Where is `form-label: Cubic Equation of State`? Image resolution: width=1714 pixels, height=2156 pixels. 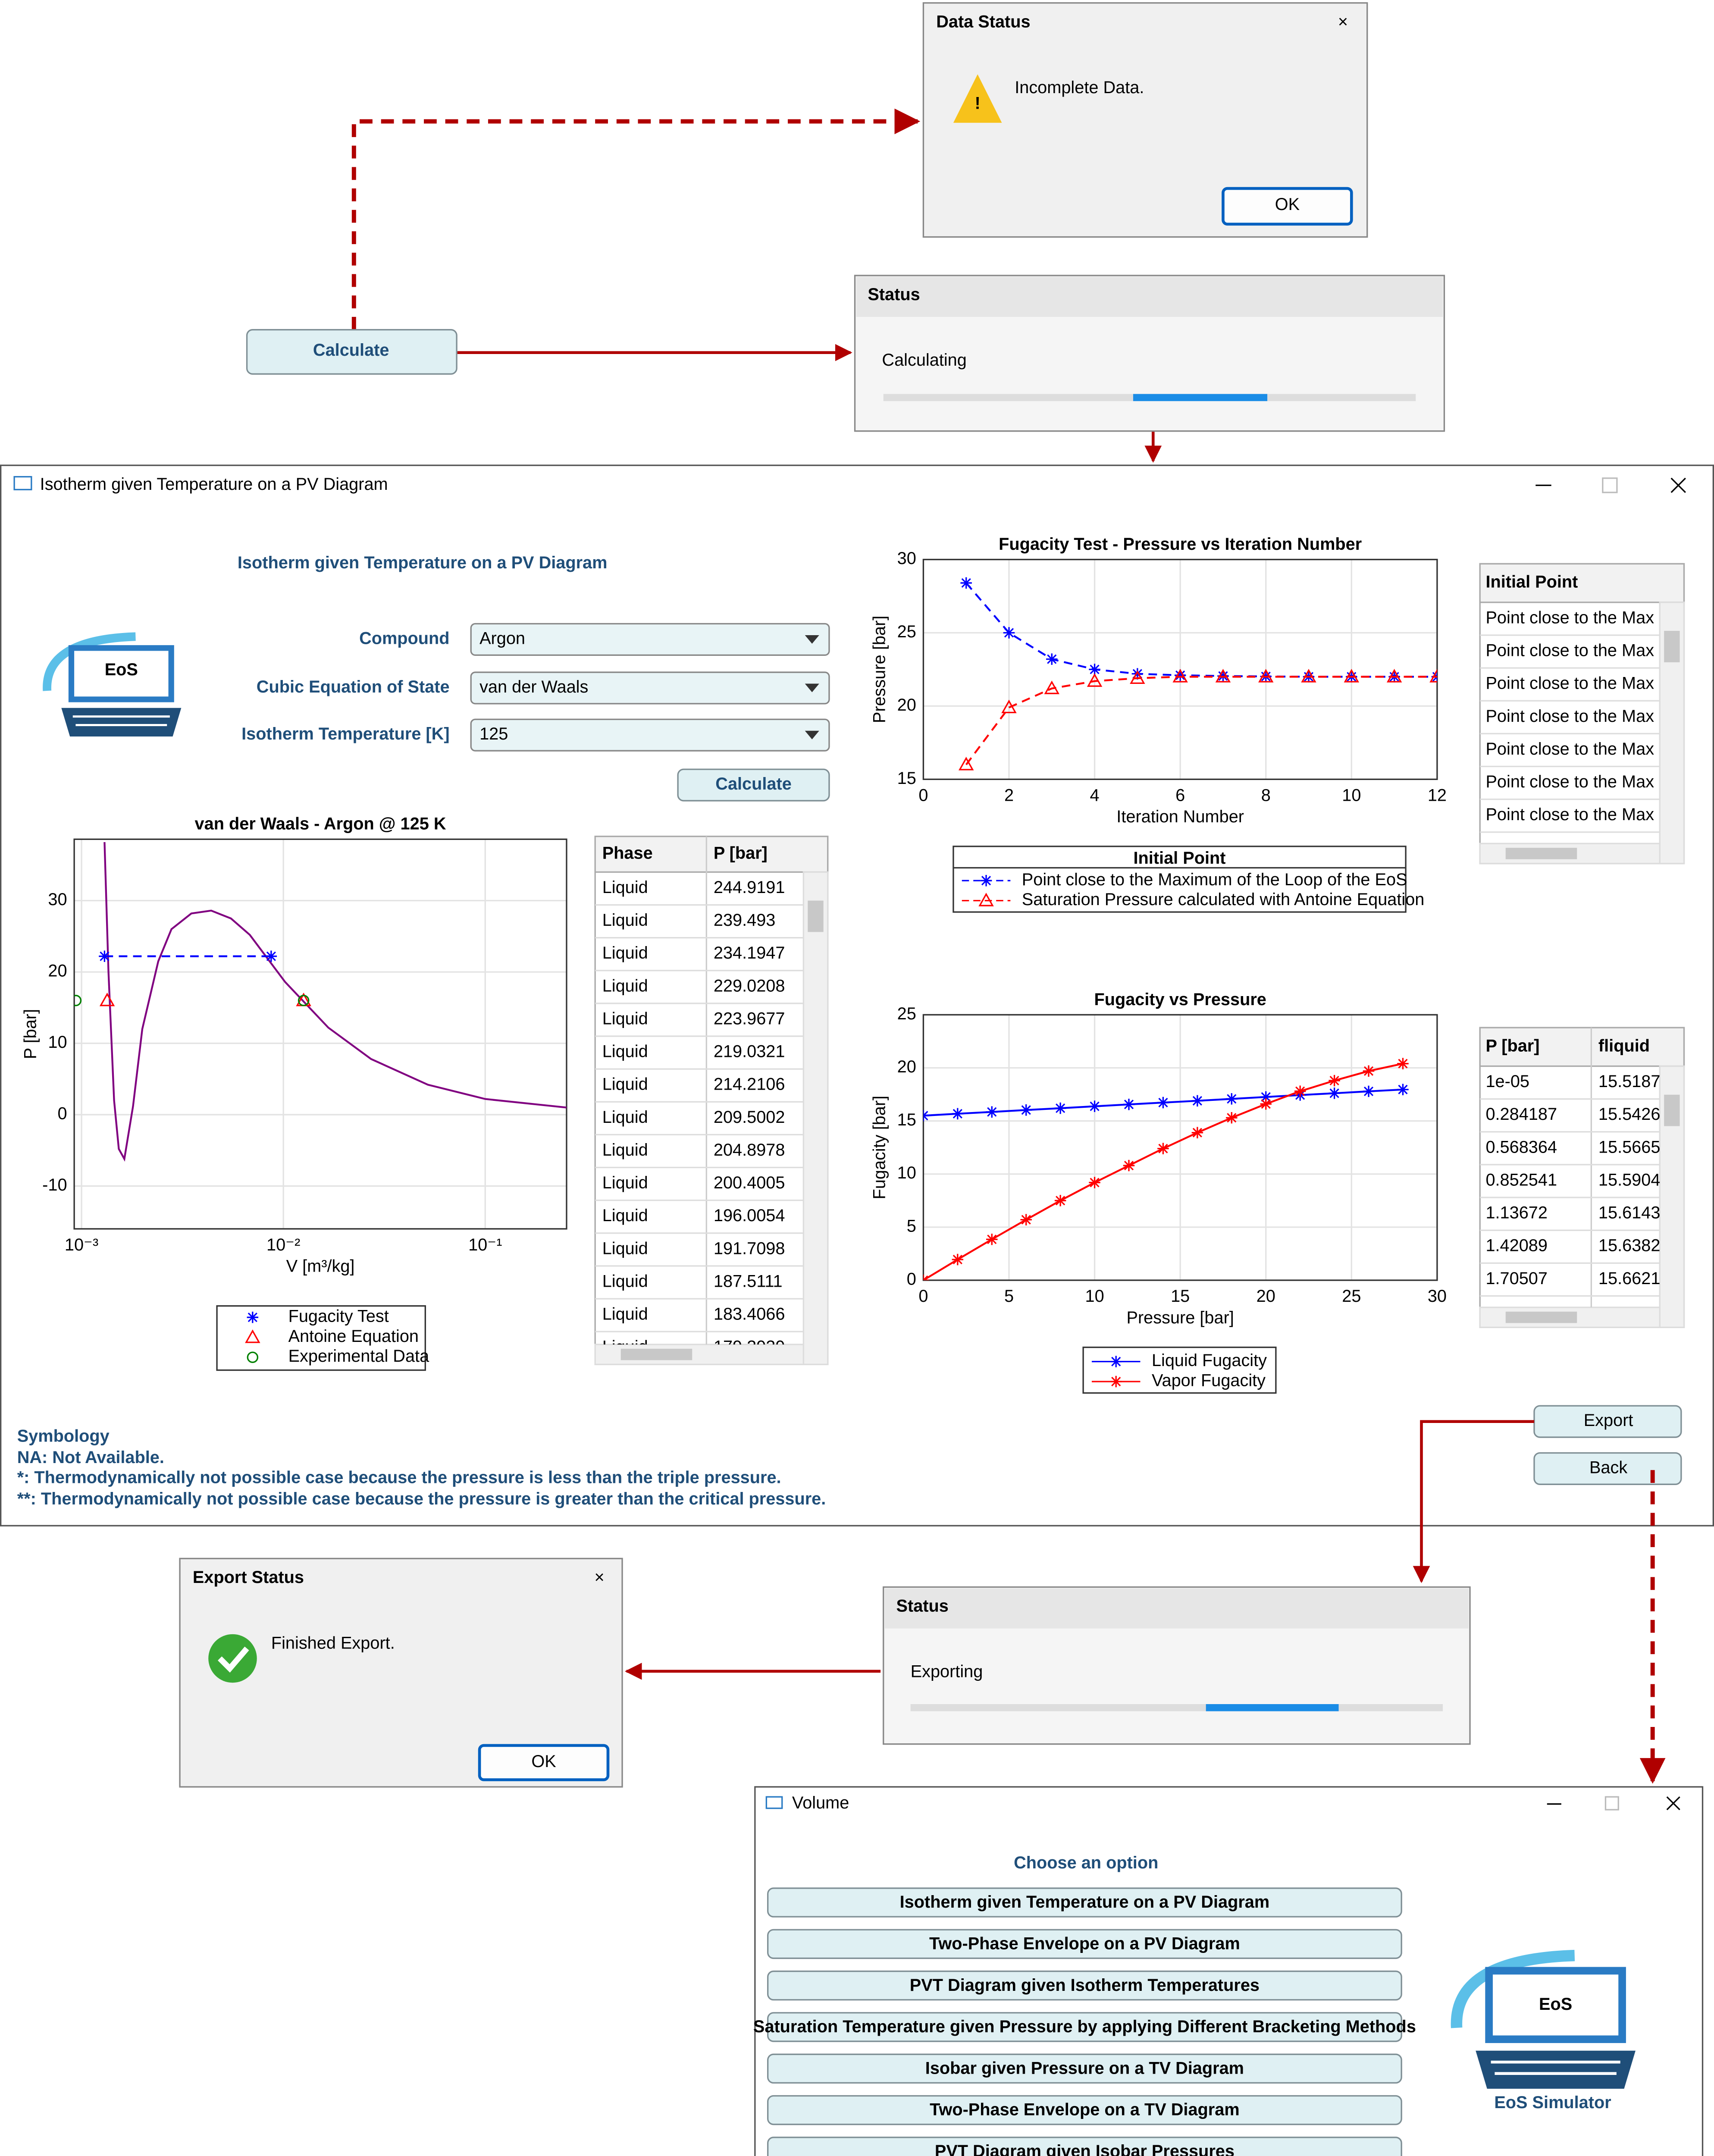
form-label: Cubic Equation of State is located at coordinates (353, 686).